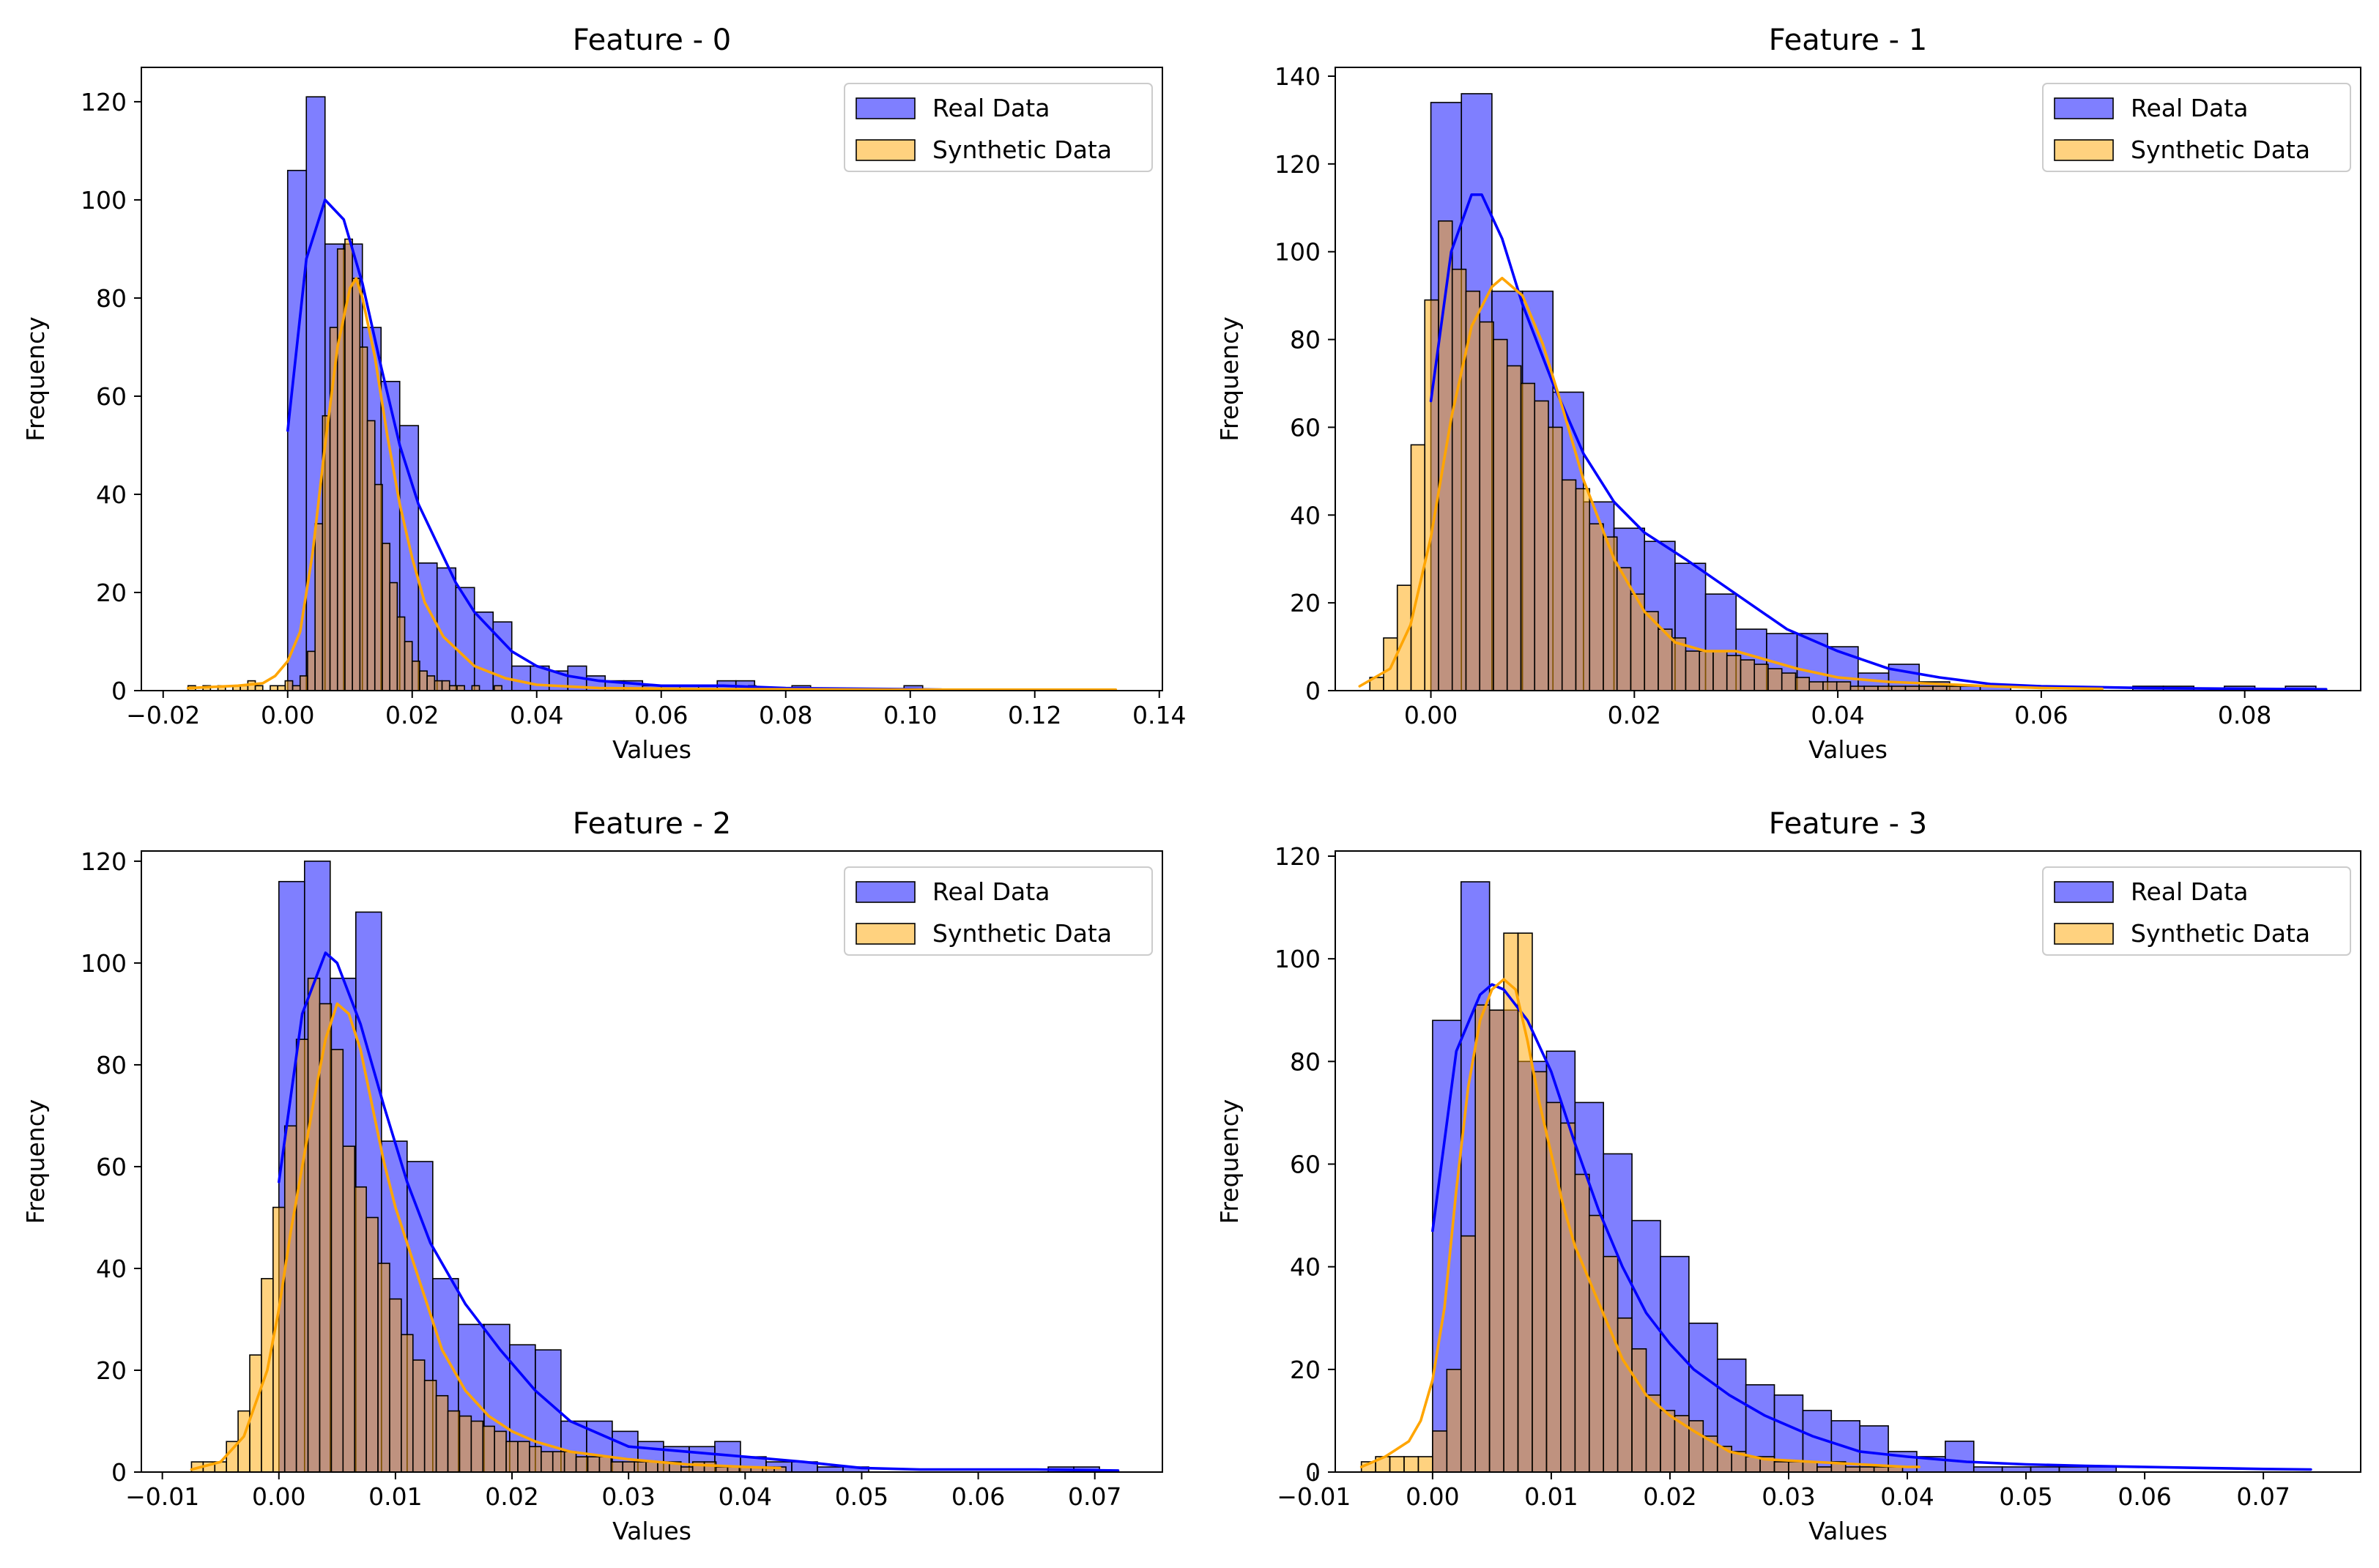 The width and height of the screenshot is (2379, 1568). Describe the element at coordinates (1878, 442) in the screenshot. I see `real-kde-line` at that location.